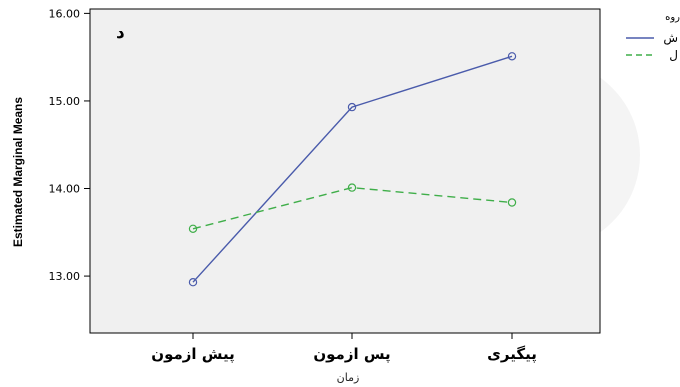 The width and height of the screenshot is (680, 387). Describe the element at coordinates (65, 13) in the screenshot. I see `y-tick-label: 16.00` at that location.